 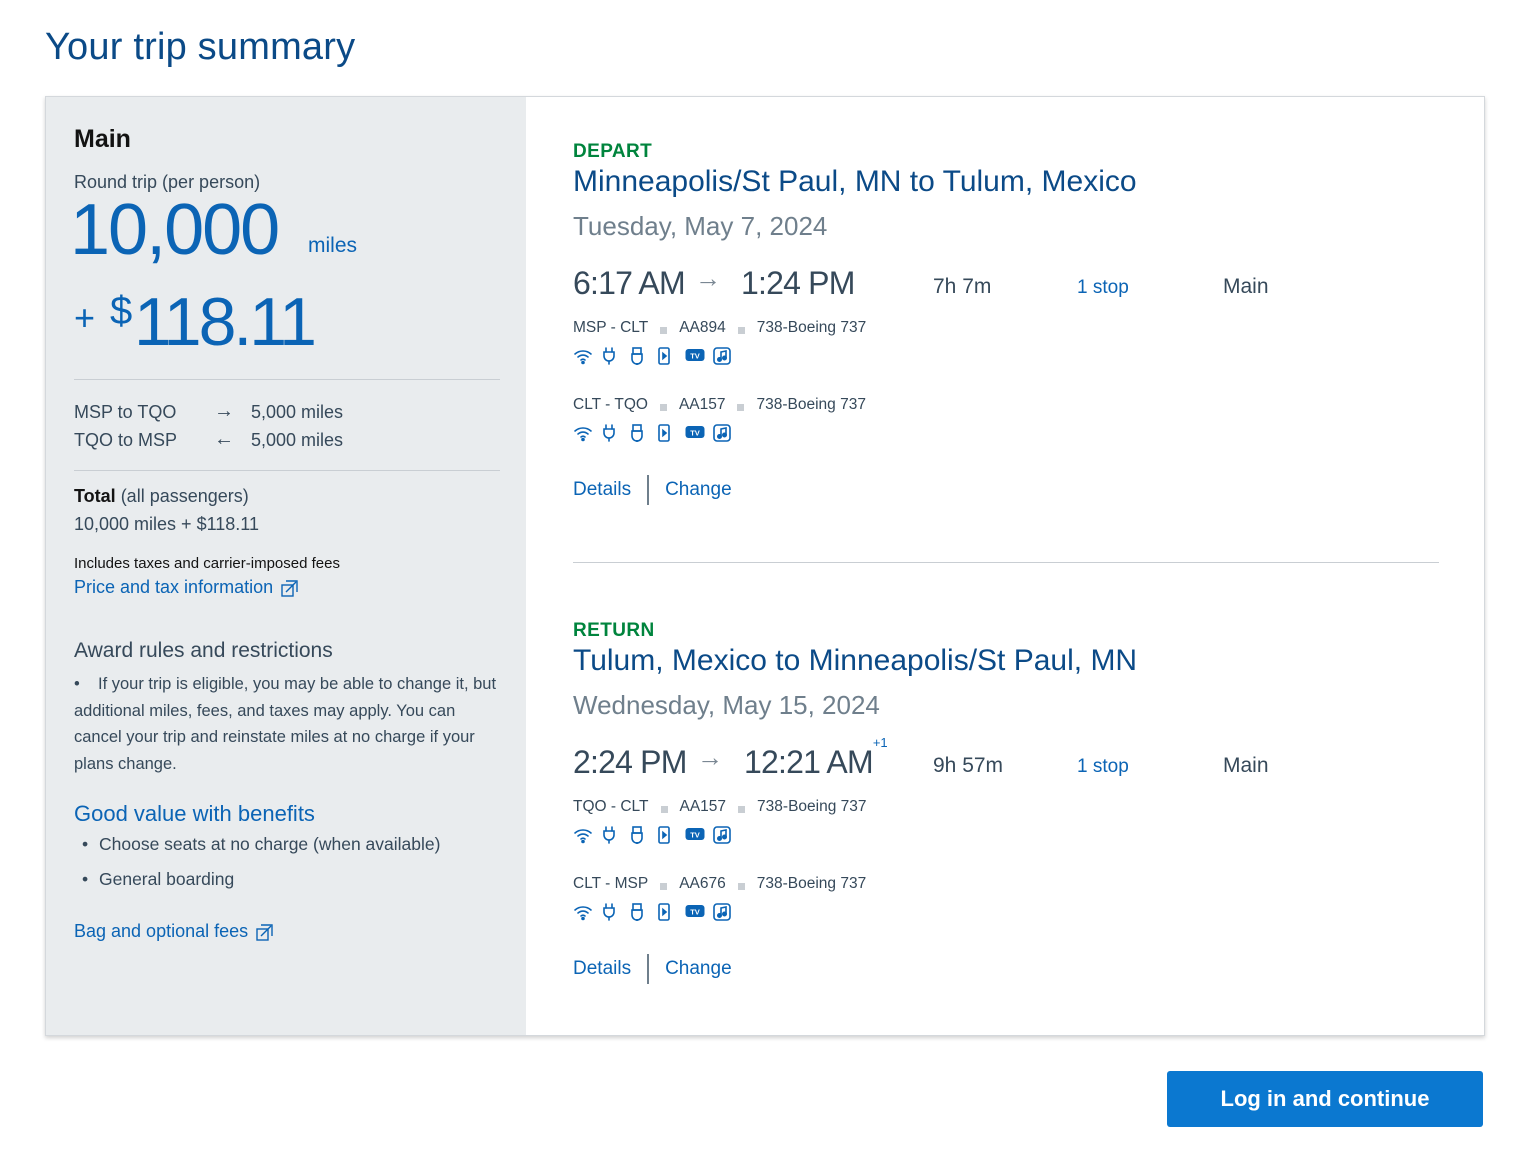 What do you see at coordinates (702, 883) in the screenshot?
I see `flight-number: AA676` at bounding box center [702, 883].